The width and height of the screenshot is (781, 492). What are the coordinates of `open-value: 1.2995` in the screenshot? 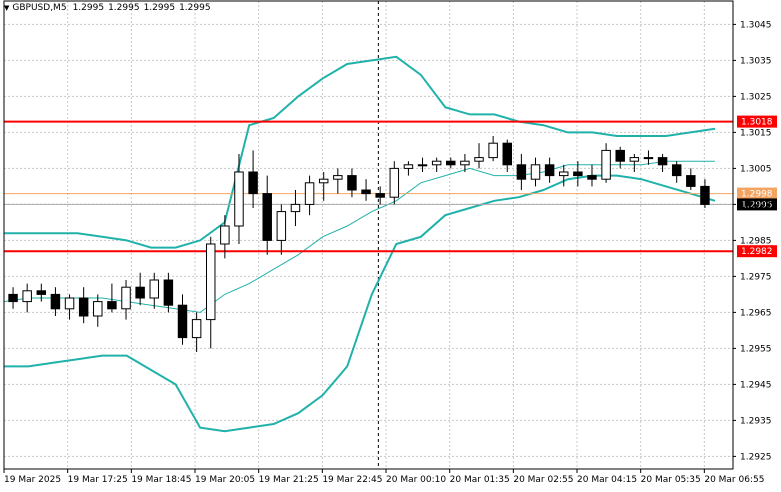 It's located at (88, 8).